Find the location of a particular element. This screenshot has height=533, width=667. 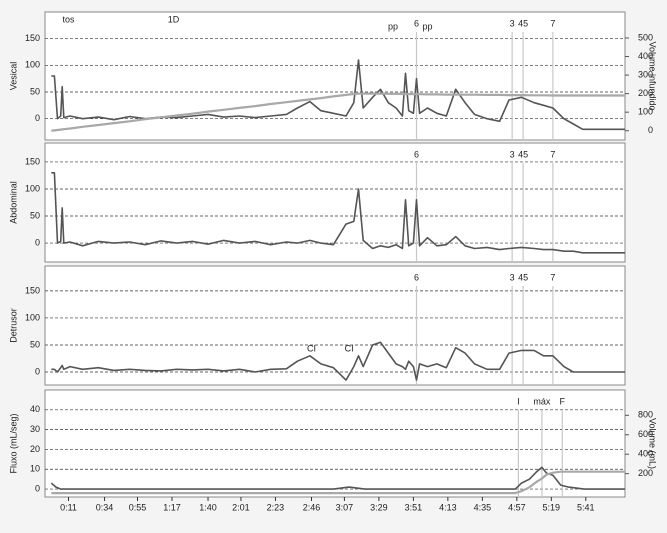

x-tick-label: 3:51 is located at coordinates (414, 507).